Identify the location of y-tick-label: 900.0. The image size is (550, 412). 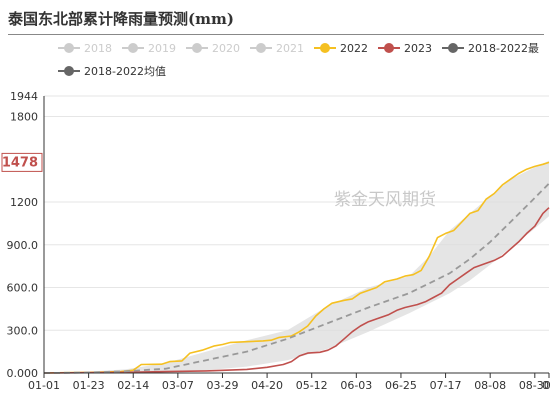
(23, 245).